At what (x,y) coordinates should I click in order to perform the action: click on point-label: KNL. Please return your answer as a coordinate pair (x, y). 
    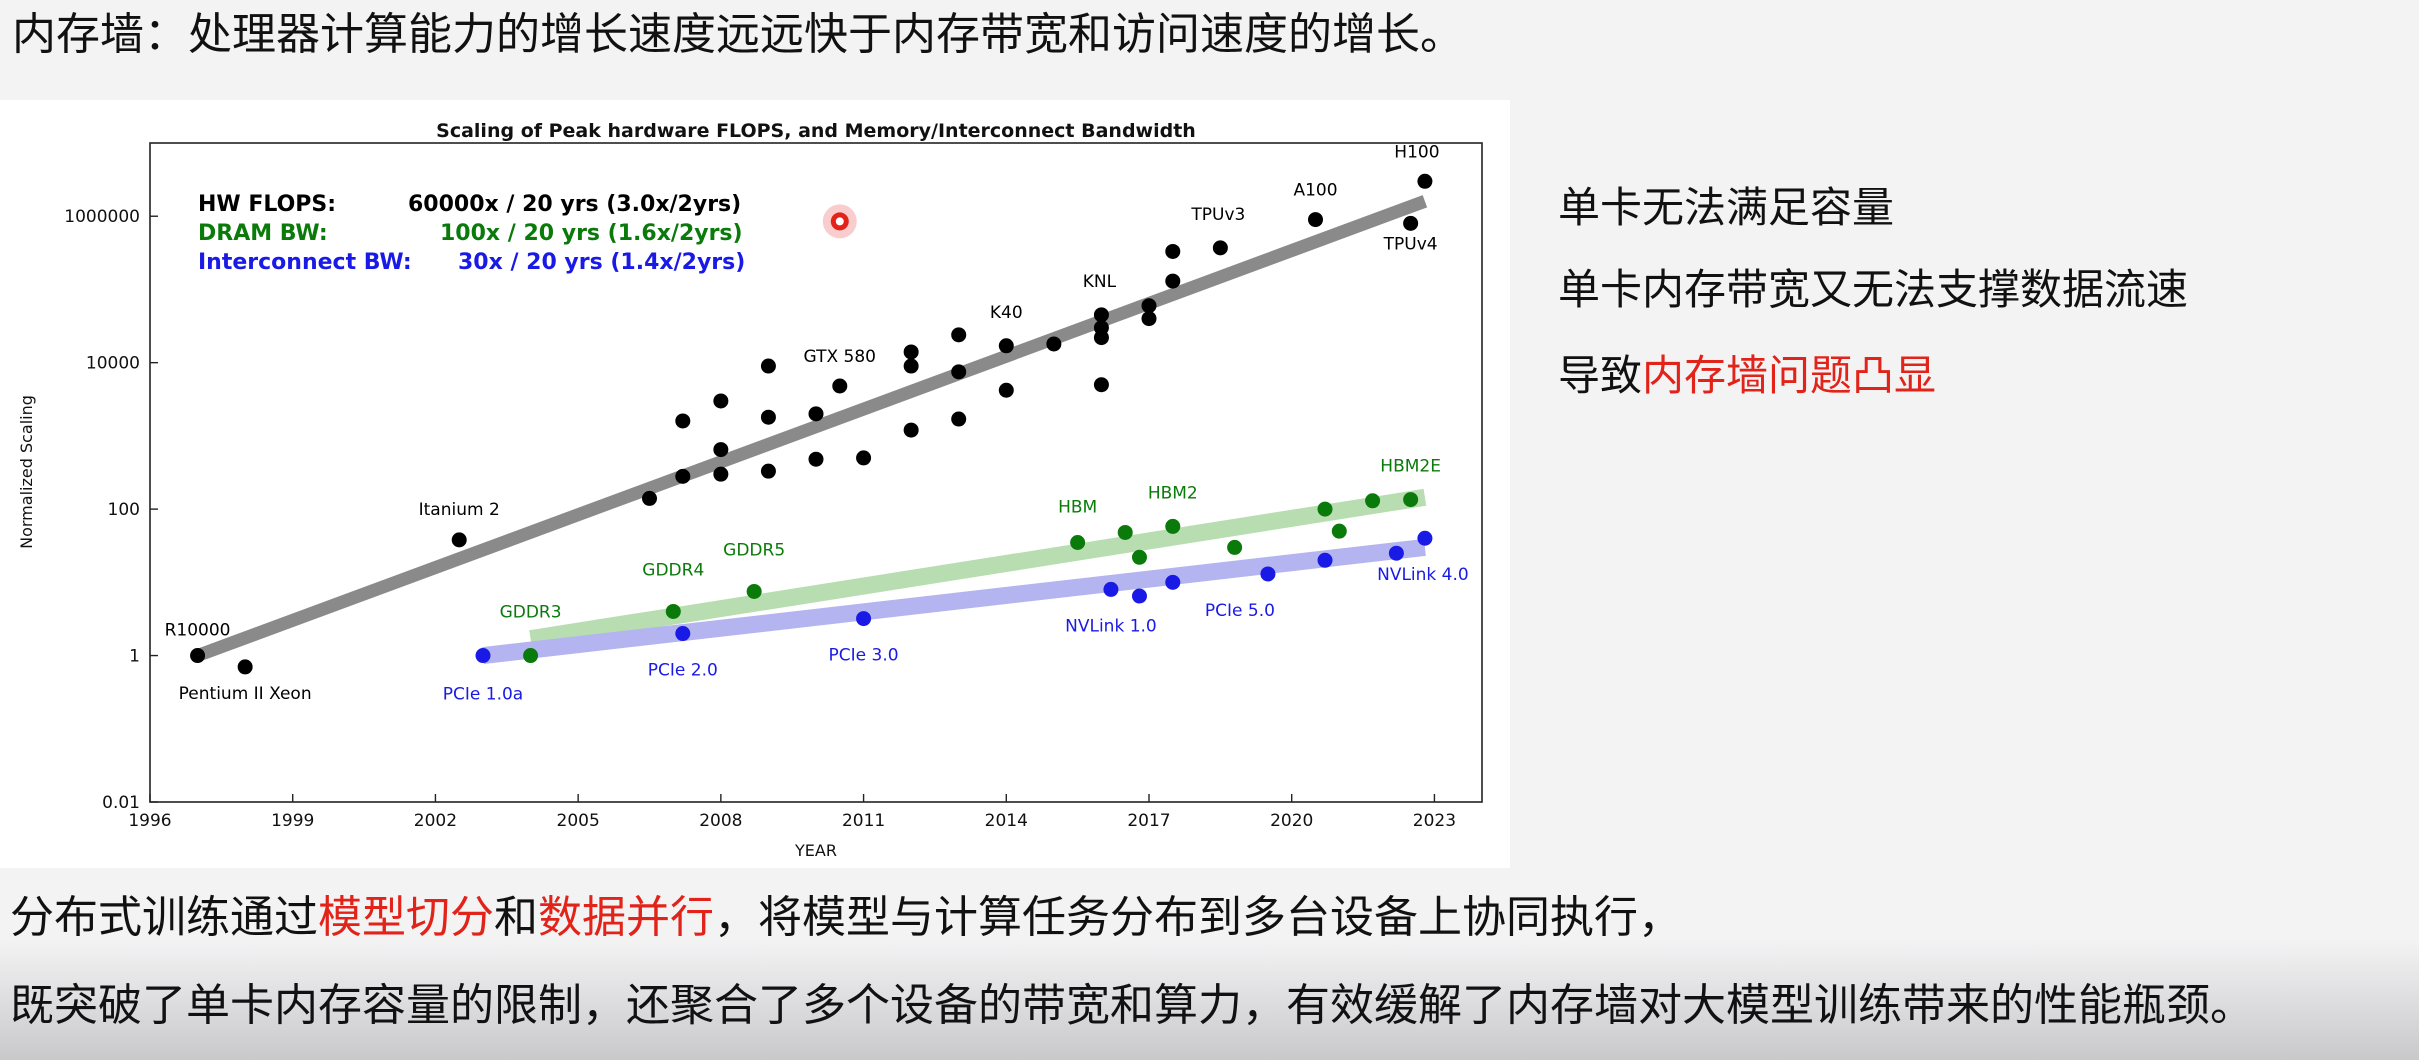
    Looking at the image, I should click on (1100, 282).